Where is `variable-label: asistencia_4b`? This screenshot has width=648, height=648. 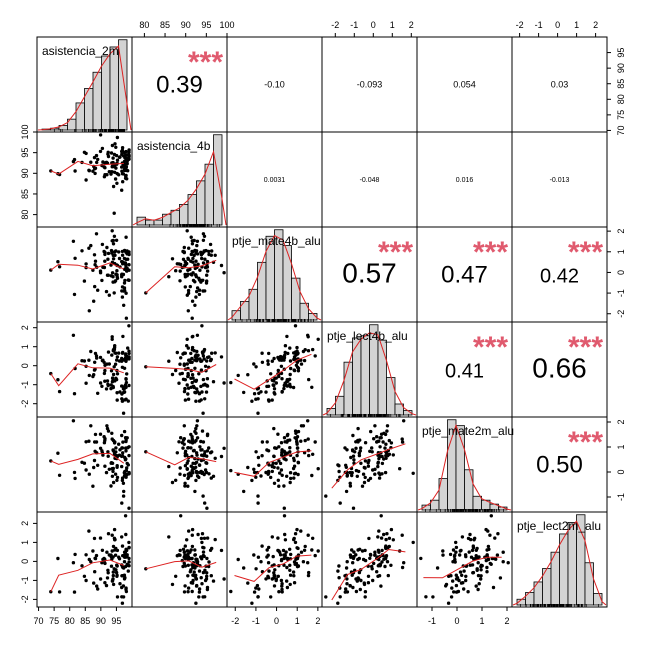
variable-label: asistencia_4b is located at coordinates (174, 146).